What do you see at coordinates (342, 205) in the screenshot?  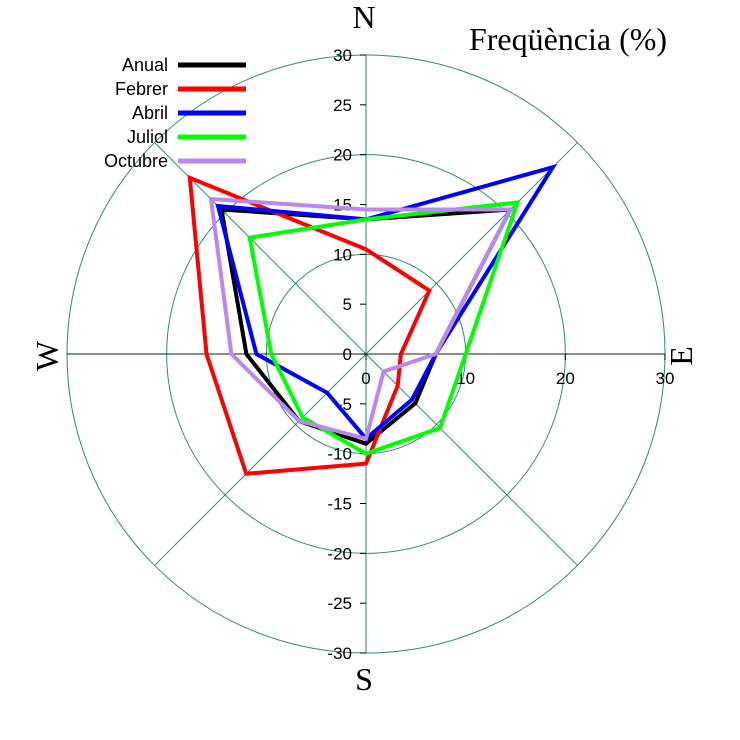 I see `y-tick-label: 15` at bounding box center [342, 205].